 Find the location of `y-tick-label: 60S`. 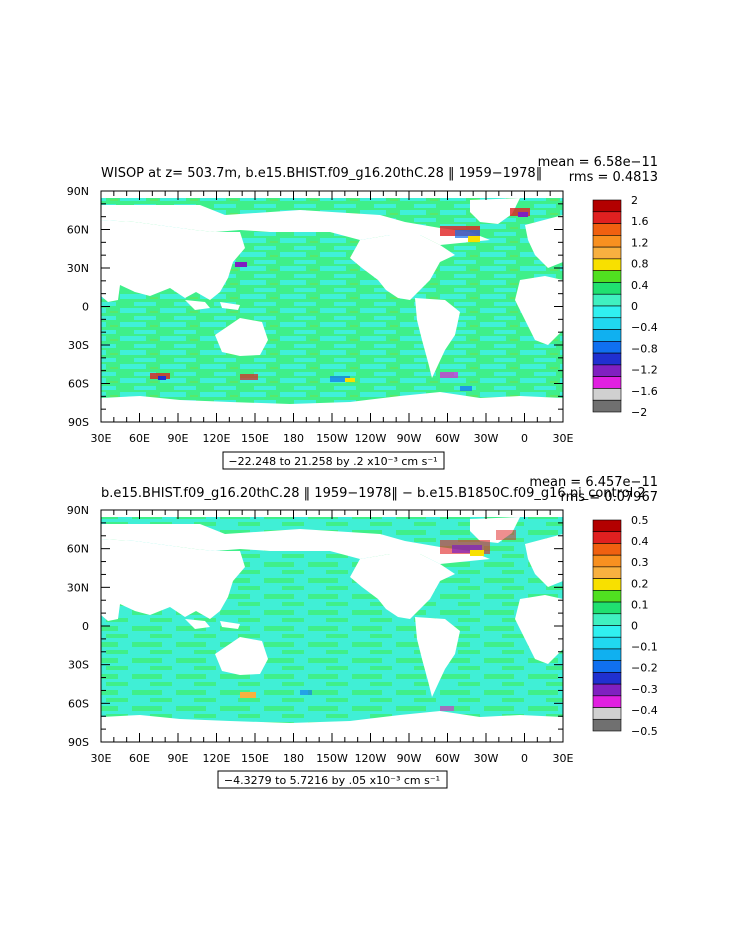

y-tick-label: 60S is located at coordinates (78, 384).